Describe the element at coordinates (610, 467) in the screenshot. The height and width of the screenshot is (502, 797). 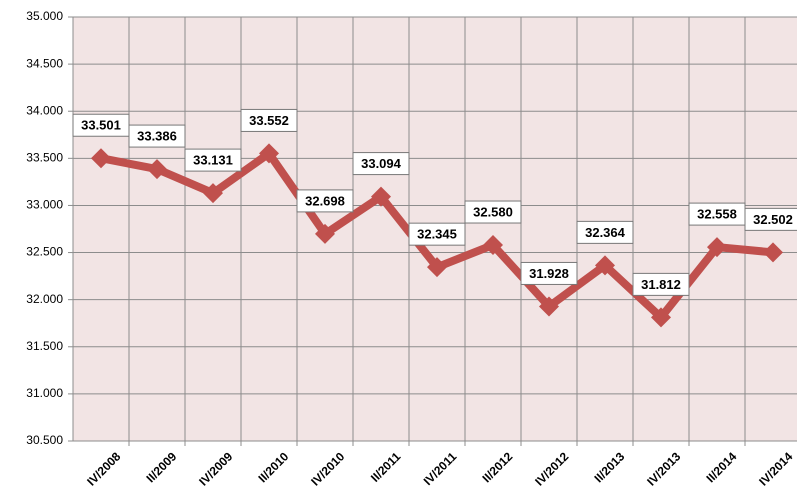
I see `x-tick-label: II/2013` at that location.